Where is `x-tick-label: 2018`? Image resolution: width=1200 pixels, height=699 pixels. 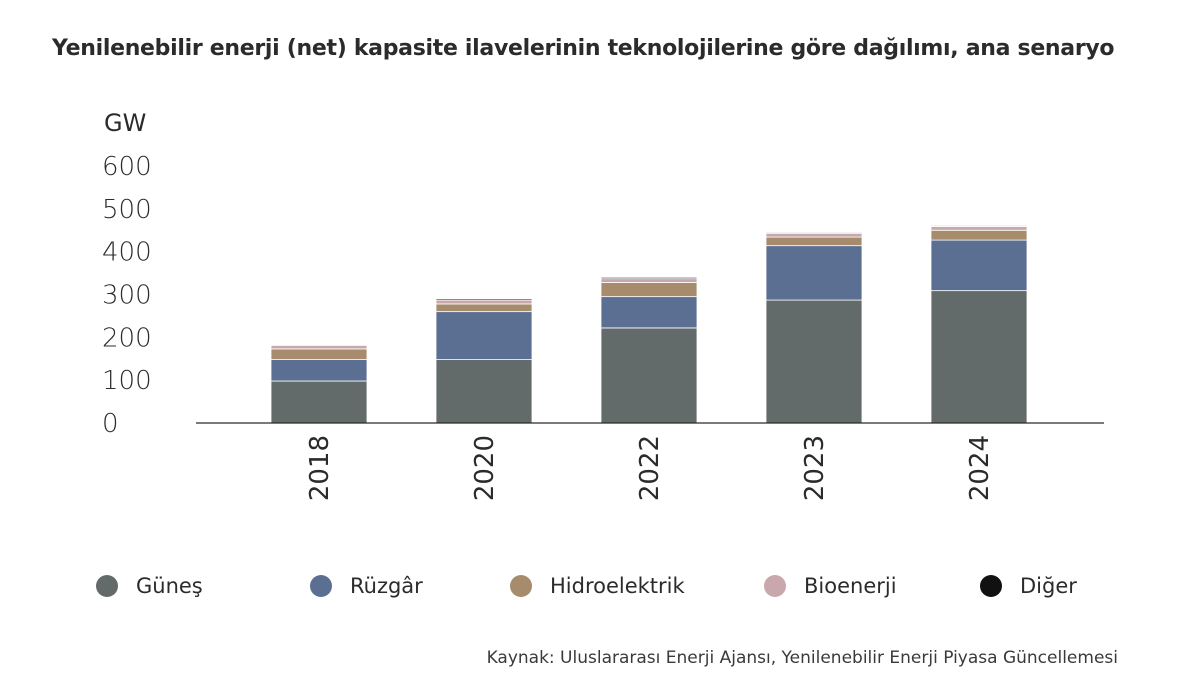 x-tick-label: 2018 is located at coordinates (320, 468).